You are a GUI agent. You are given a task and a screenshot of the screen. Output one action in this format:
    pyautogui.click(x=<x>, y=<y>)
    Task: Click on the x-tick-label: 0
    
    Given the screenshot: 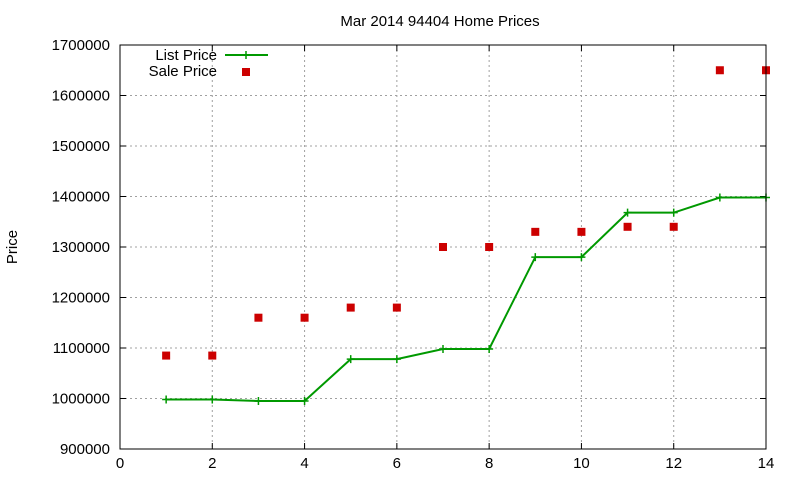 What is the action you would take?
    pyautogui.click(x=120, y=463)
    